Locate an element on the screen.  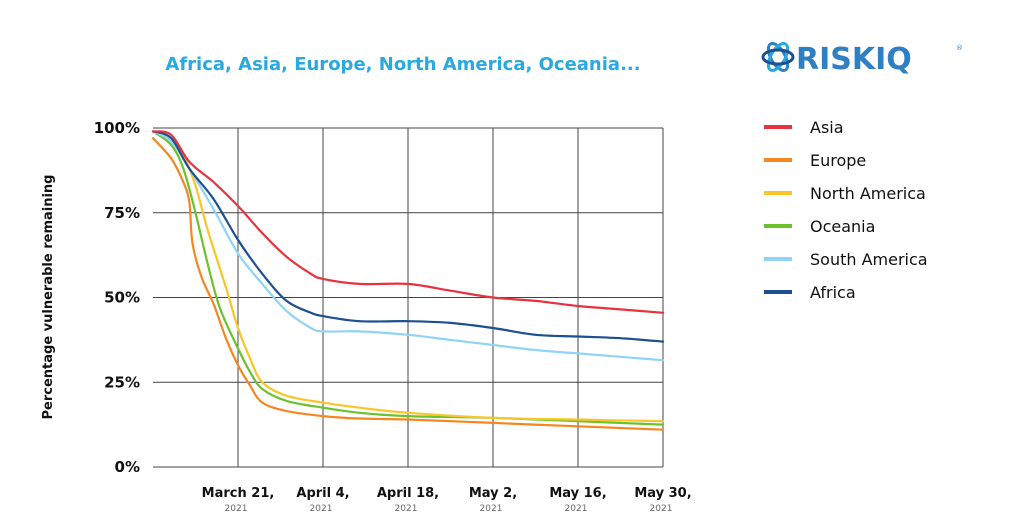
y-axis-label: Percentage vulnerable remaining is located at coordinates (48, 297).